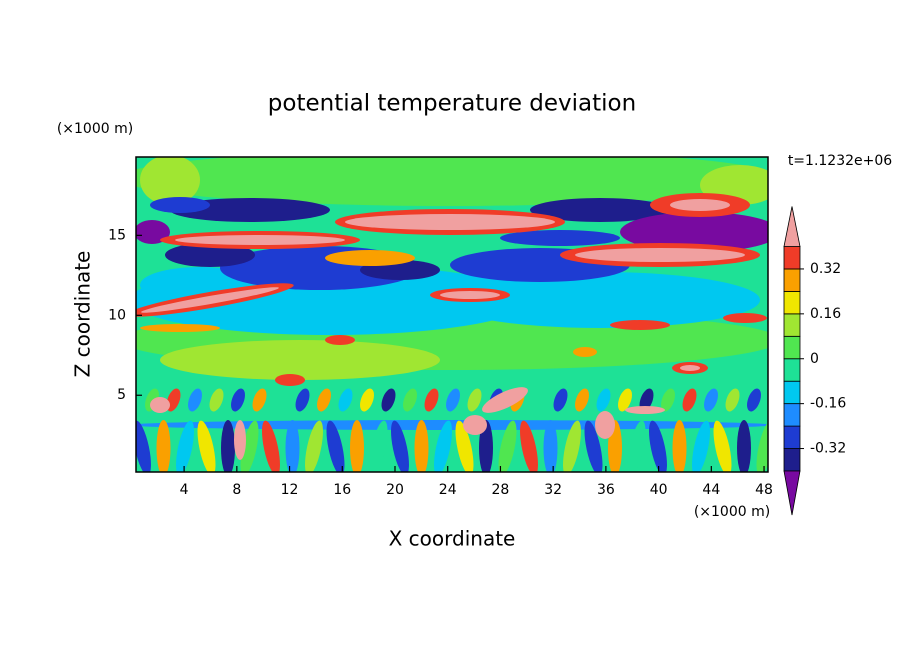 The height and width of the screenshot is (658, 904). What do you see at coordinates (606, 490) in the screenshot?
I see `x-tick-label: 36` at bounding box center [606, 490].